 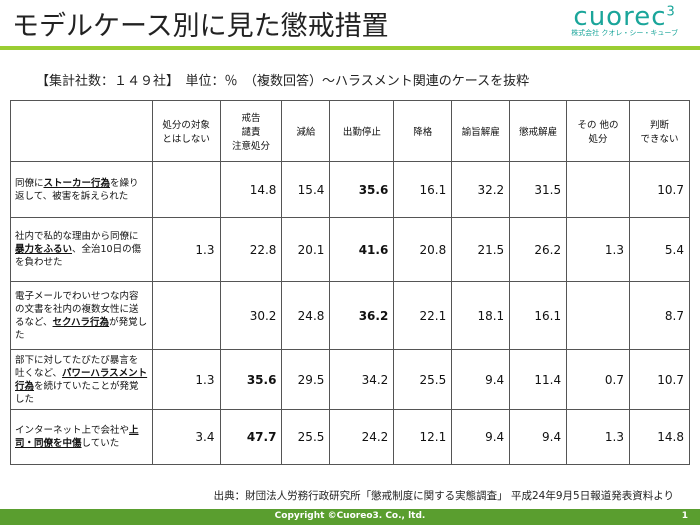 What do you see at coordinates (598, 379) in the screenshot?
I see `value-cell: 0.7` at bounding box center [598, 379].